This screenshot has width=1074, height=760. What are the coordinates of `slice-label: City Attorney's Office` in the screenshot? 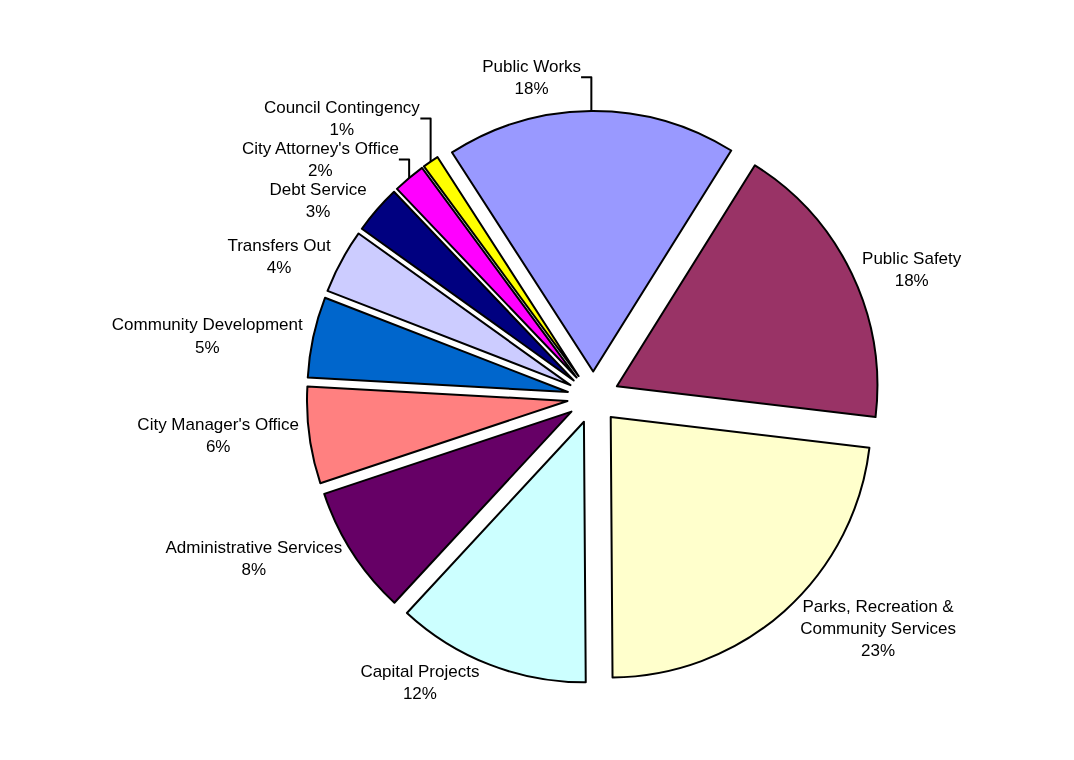 It's located at (320, 148).